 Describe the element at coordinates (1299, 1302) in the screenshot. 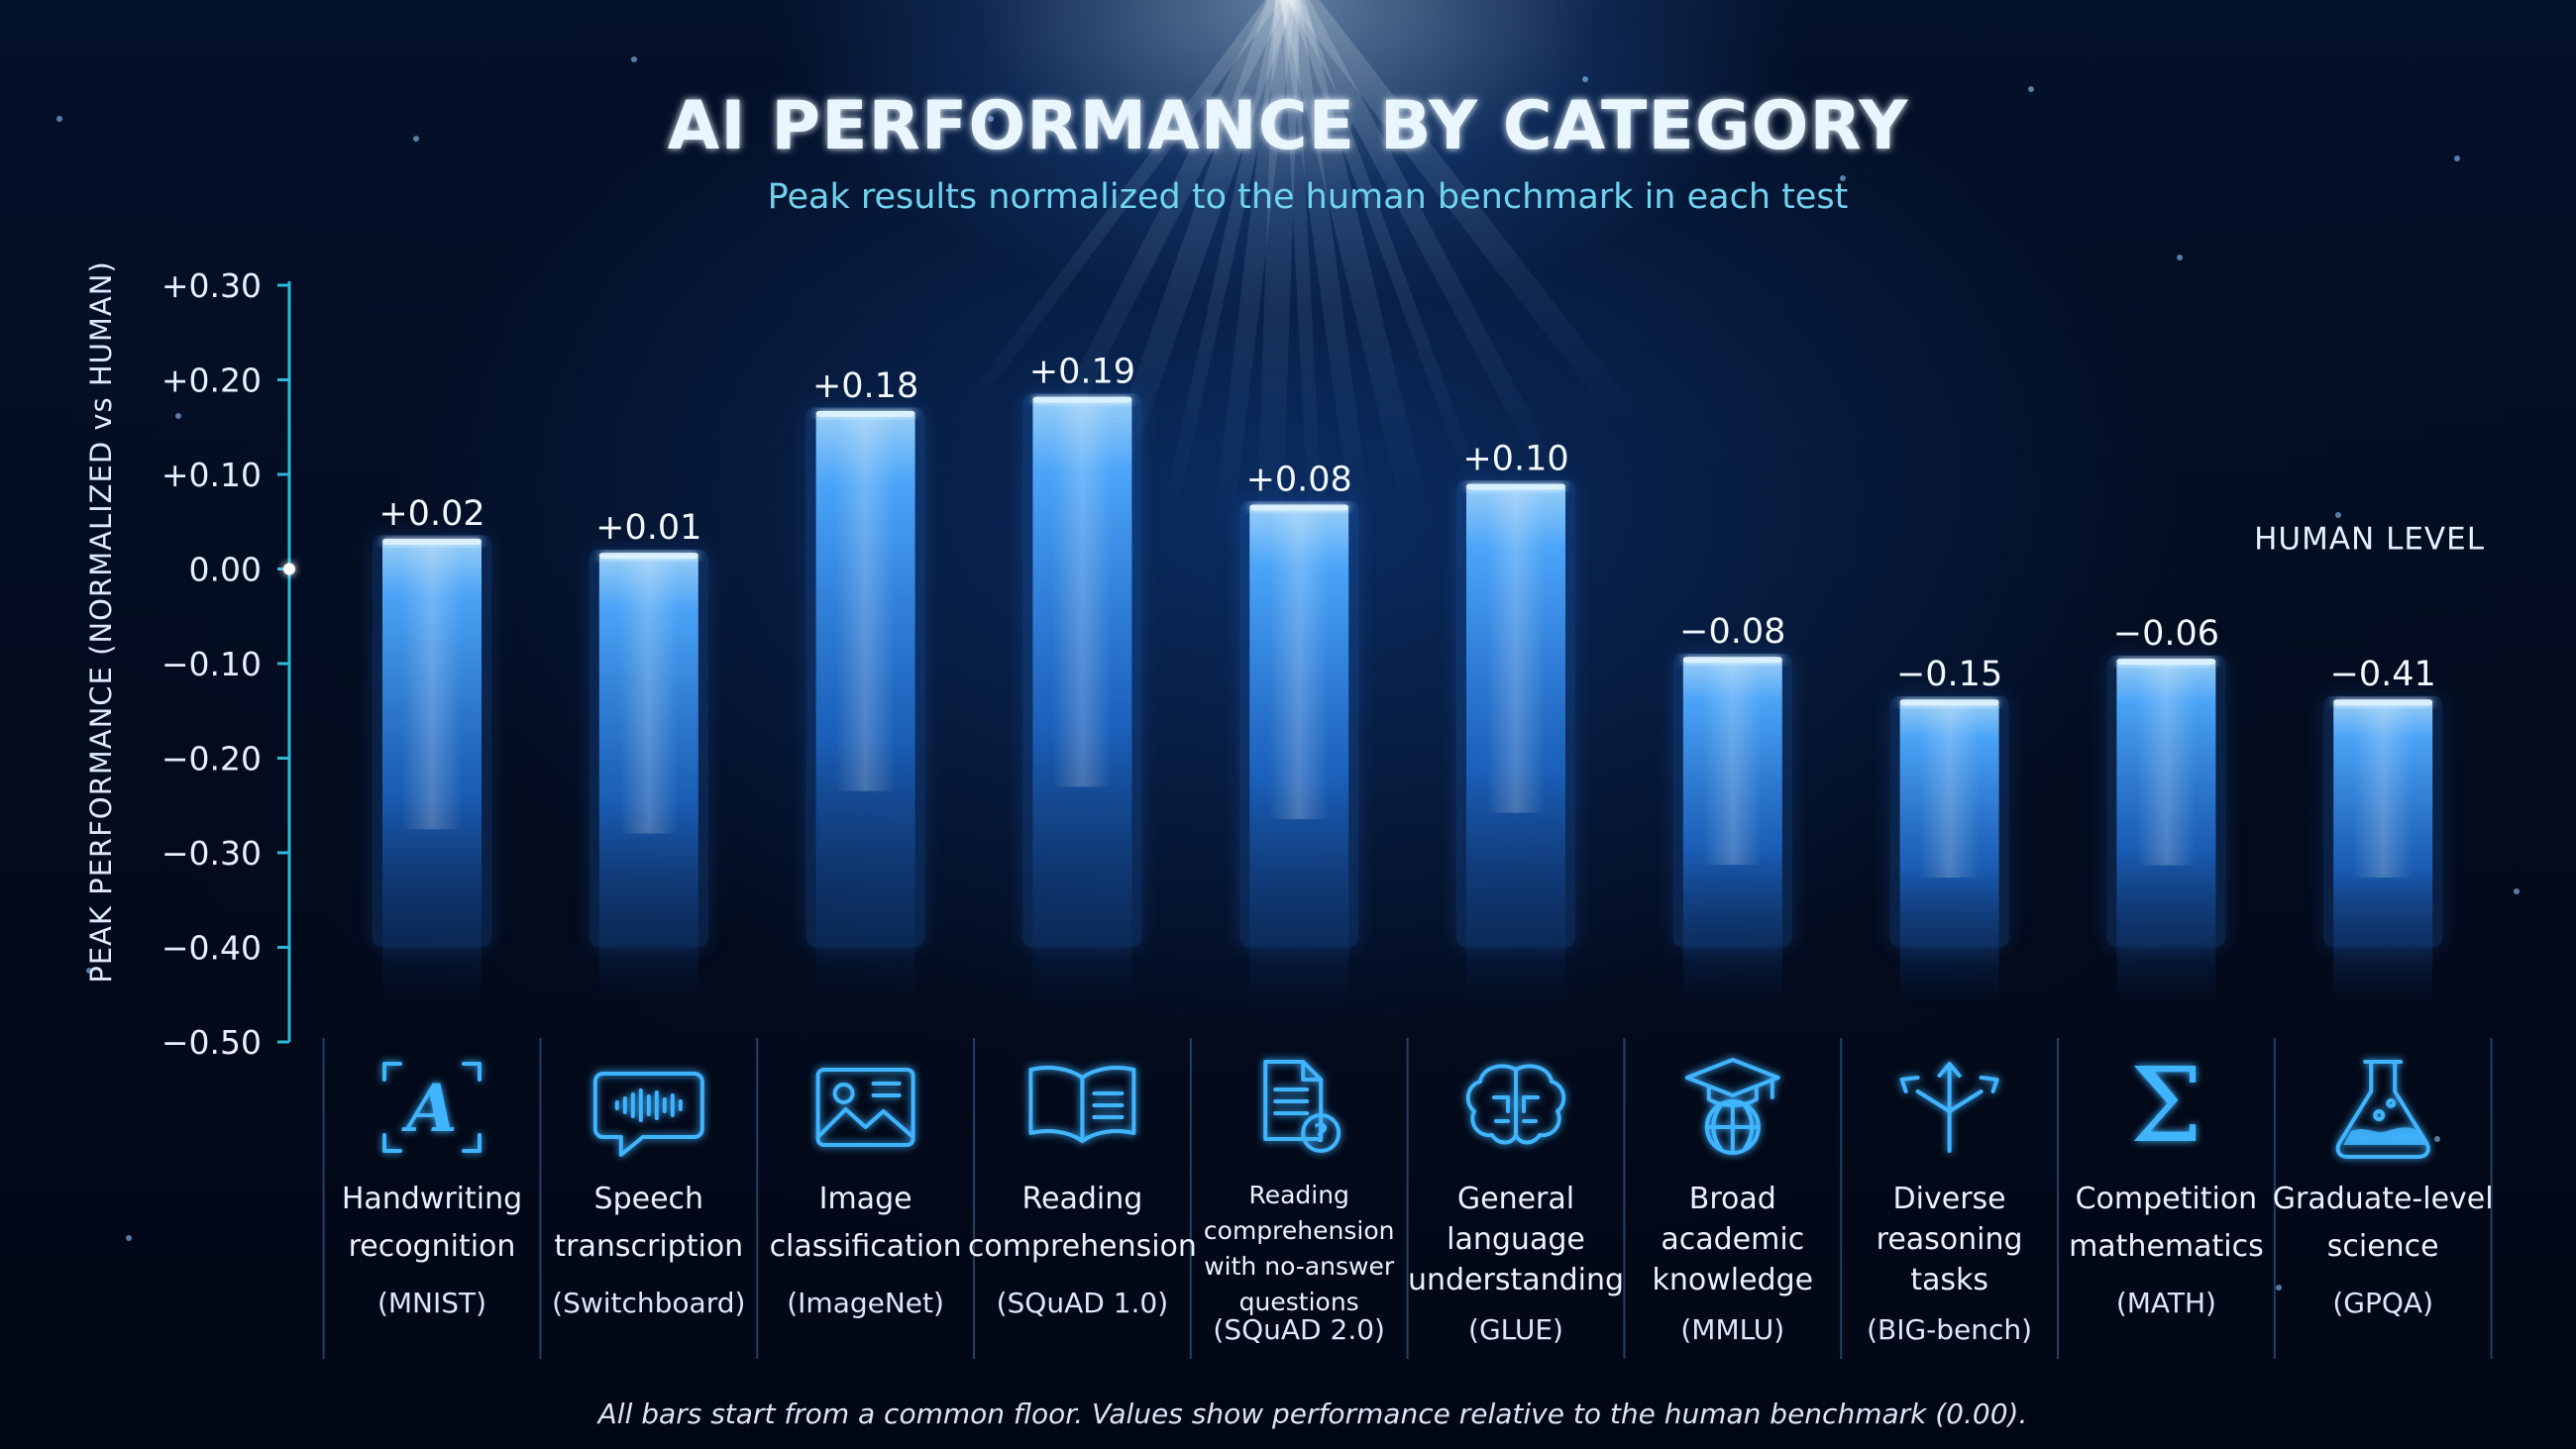

I see `category-label: questions` at that location.